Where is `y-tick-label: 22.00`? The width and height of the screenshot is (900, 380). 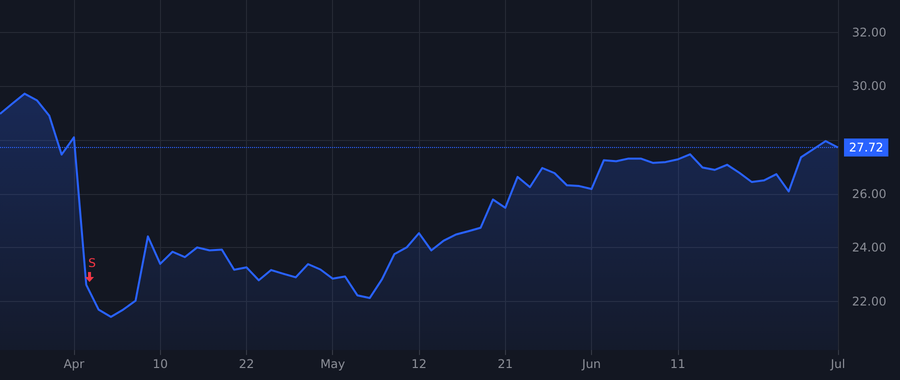
y-tick-label: 22.00 is located at coordinates (869, 301).